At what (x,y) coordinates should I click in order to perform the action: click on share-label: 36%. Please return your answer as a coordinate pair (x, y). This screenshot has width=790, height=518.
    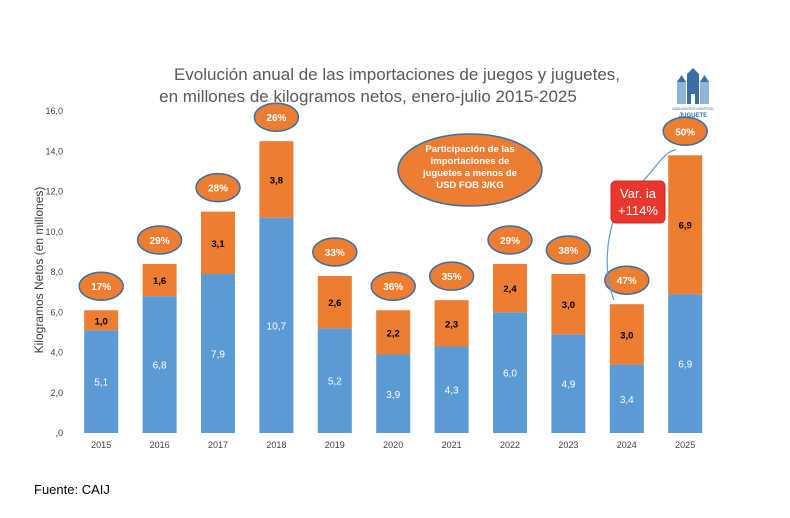
    Looking at the image, I should click on (393, 287).